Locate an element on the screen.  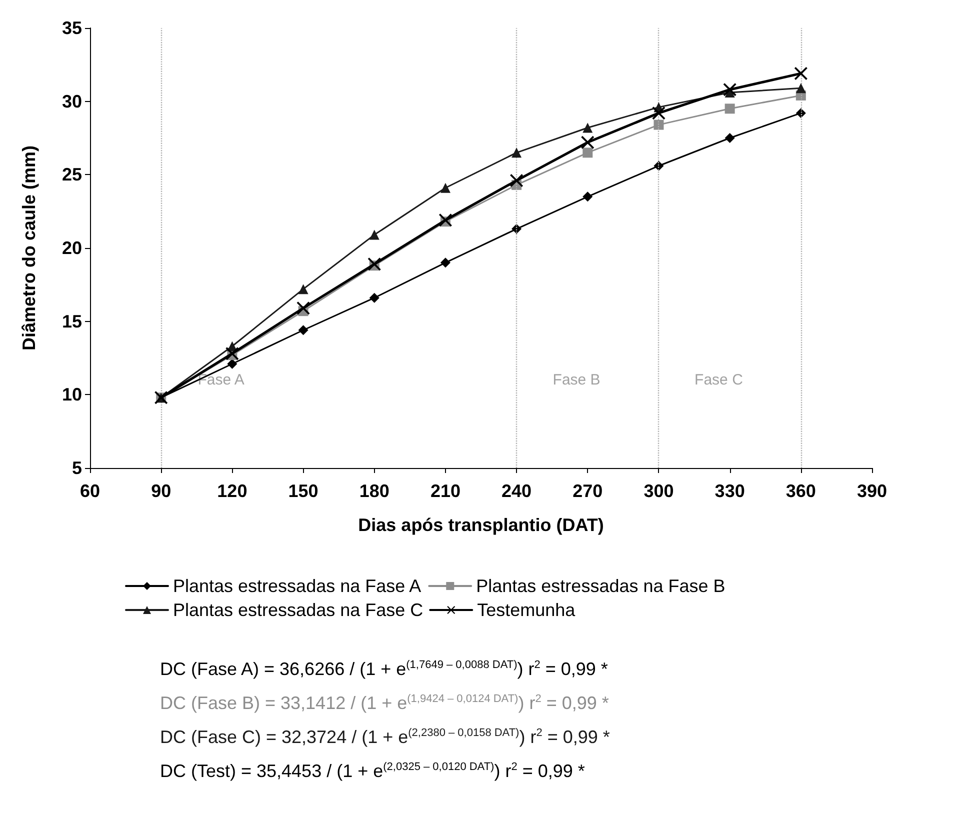
text: DC (Fase C) = 32,3724 / (1 + e$^{(2,2380 – 0,0158 DAT)}$) r$^{2}$ = 0,99 * is located at coordinates (385, 737).